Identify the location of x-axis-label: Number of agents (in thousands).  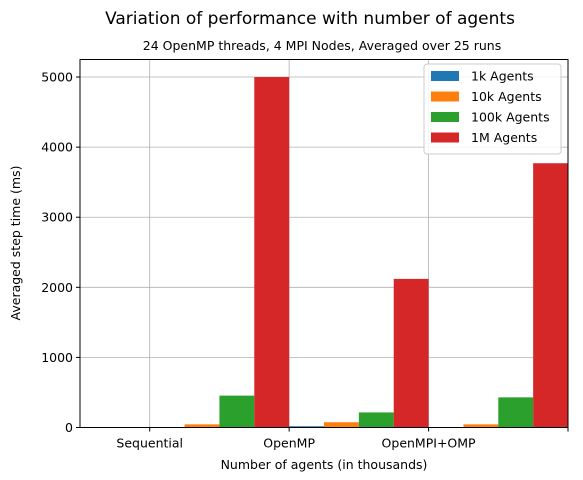
(324, 464).